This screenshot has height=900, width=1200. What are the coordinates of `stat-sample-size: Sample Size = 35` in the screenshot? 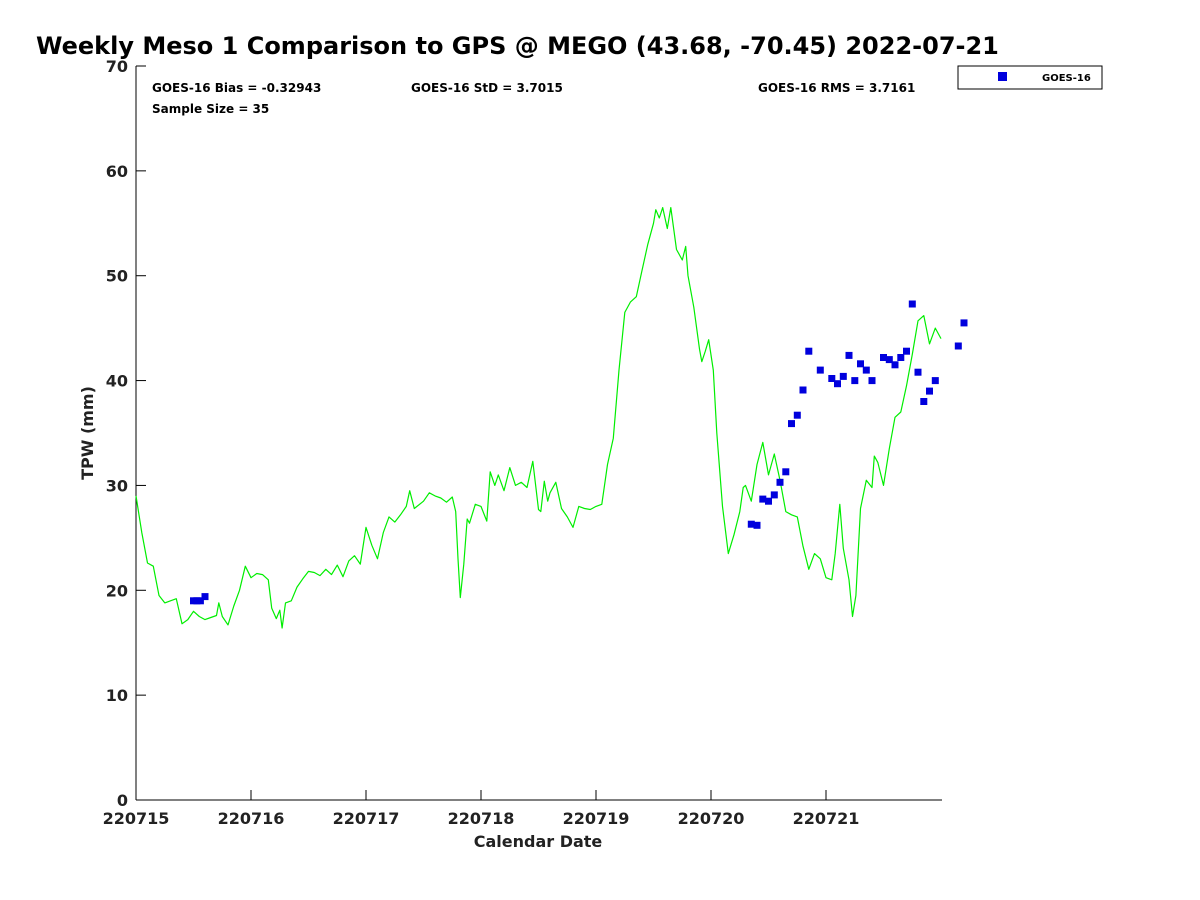 It's located at (210, 109).